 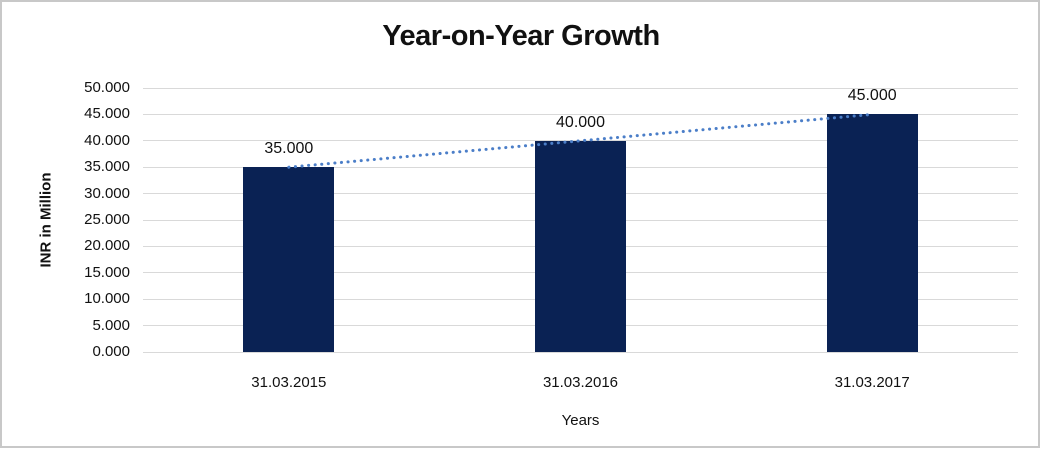 What do you see at coordinates (580, 382) in the screenshot?
I see `x-tick-label: 31.03.2016` at bounding box center [580, 382].